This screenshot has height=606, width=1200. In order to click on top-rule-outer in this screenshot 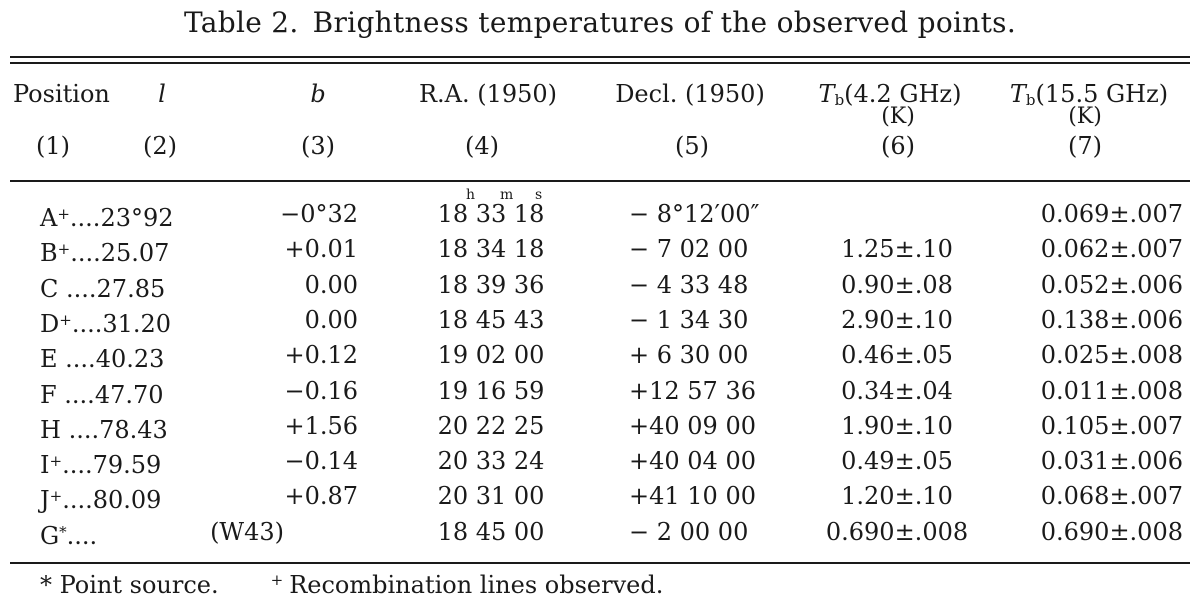, I will do `click(600, 57)`.